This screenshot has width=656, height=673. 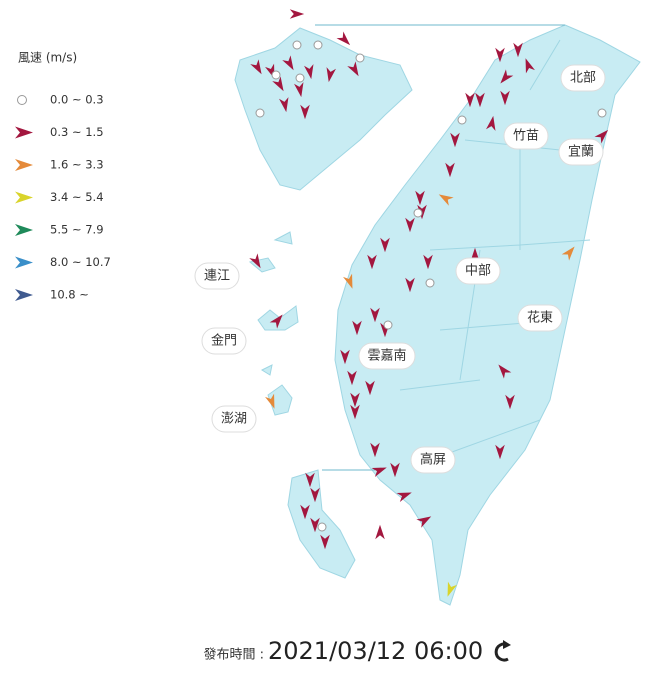 I want to click on legend-label: 3.4 ~ 5.4, so click(x=77, y=197).